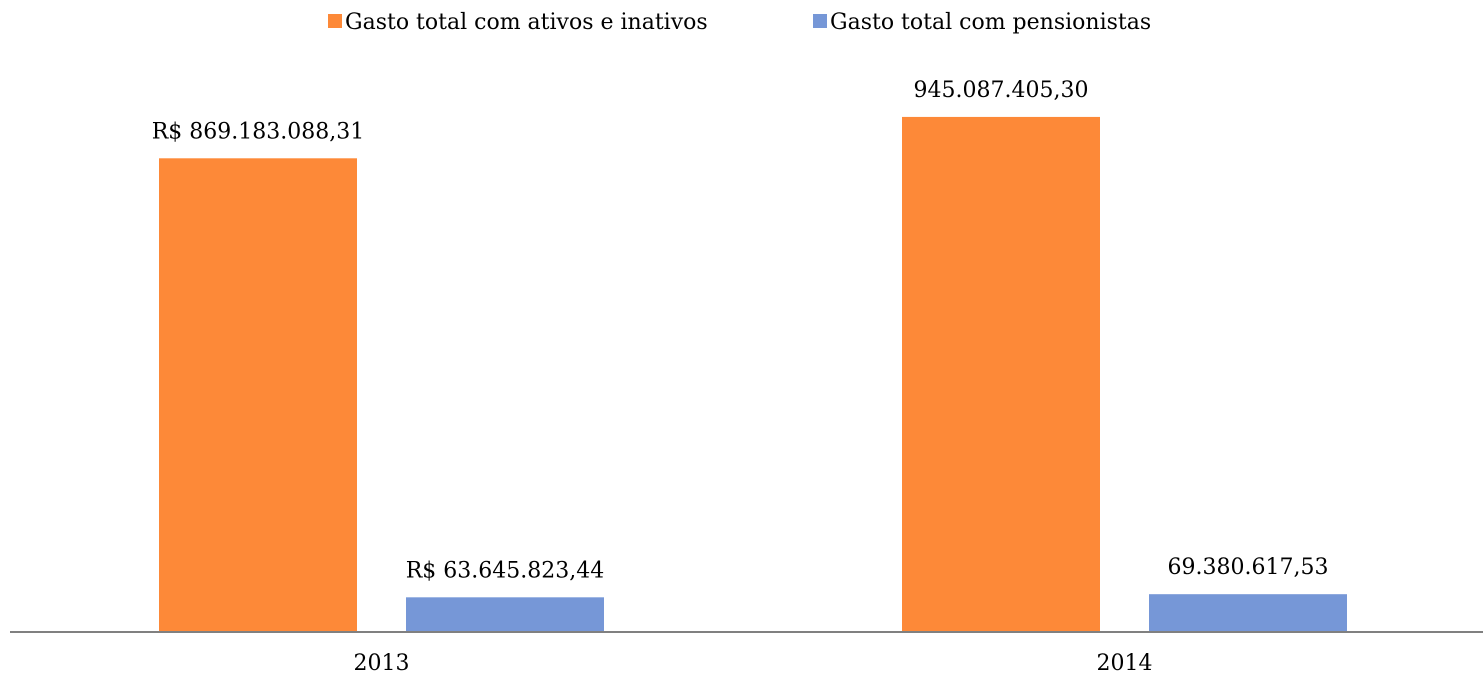  What do you see at coordinates (258, 131) in the screenshot?
I see `data-label-2013-series-0: R$ 869.183.088,31` at bounding box center [258, 131].